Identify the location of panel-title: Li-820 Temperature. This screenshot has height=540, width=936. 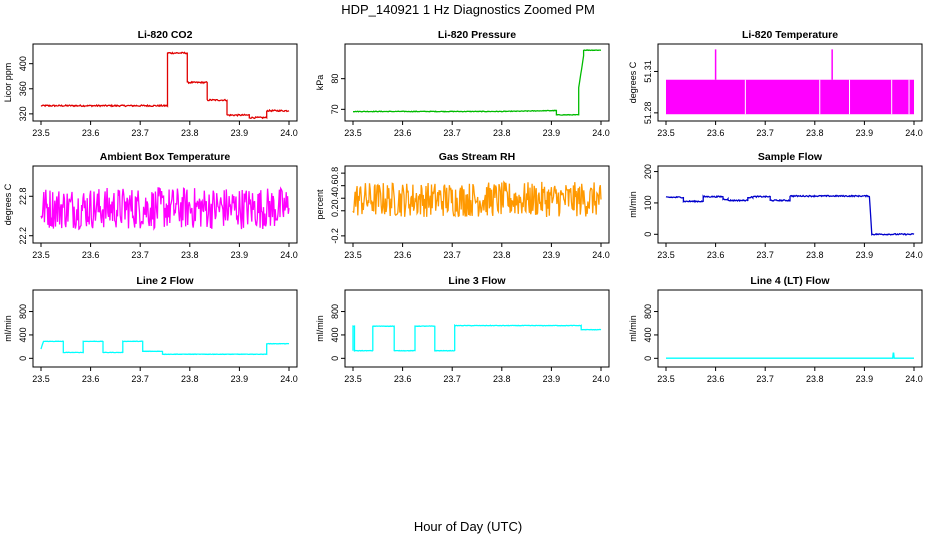
(790, 35).